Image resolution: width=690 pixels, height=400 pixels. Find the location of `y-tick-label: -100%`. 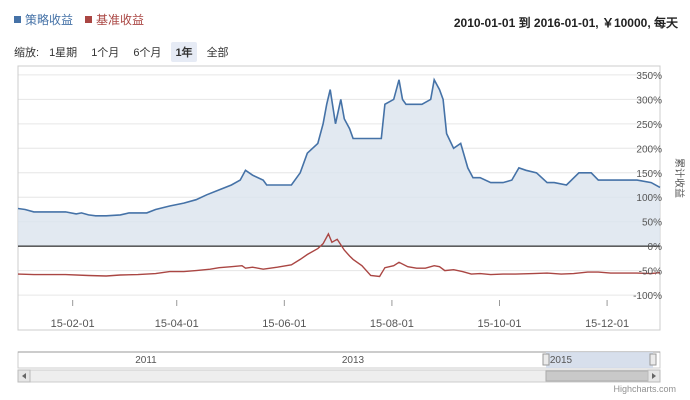

y-tick-label: -100% is located at coordinates (647, 296).